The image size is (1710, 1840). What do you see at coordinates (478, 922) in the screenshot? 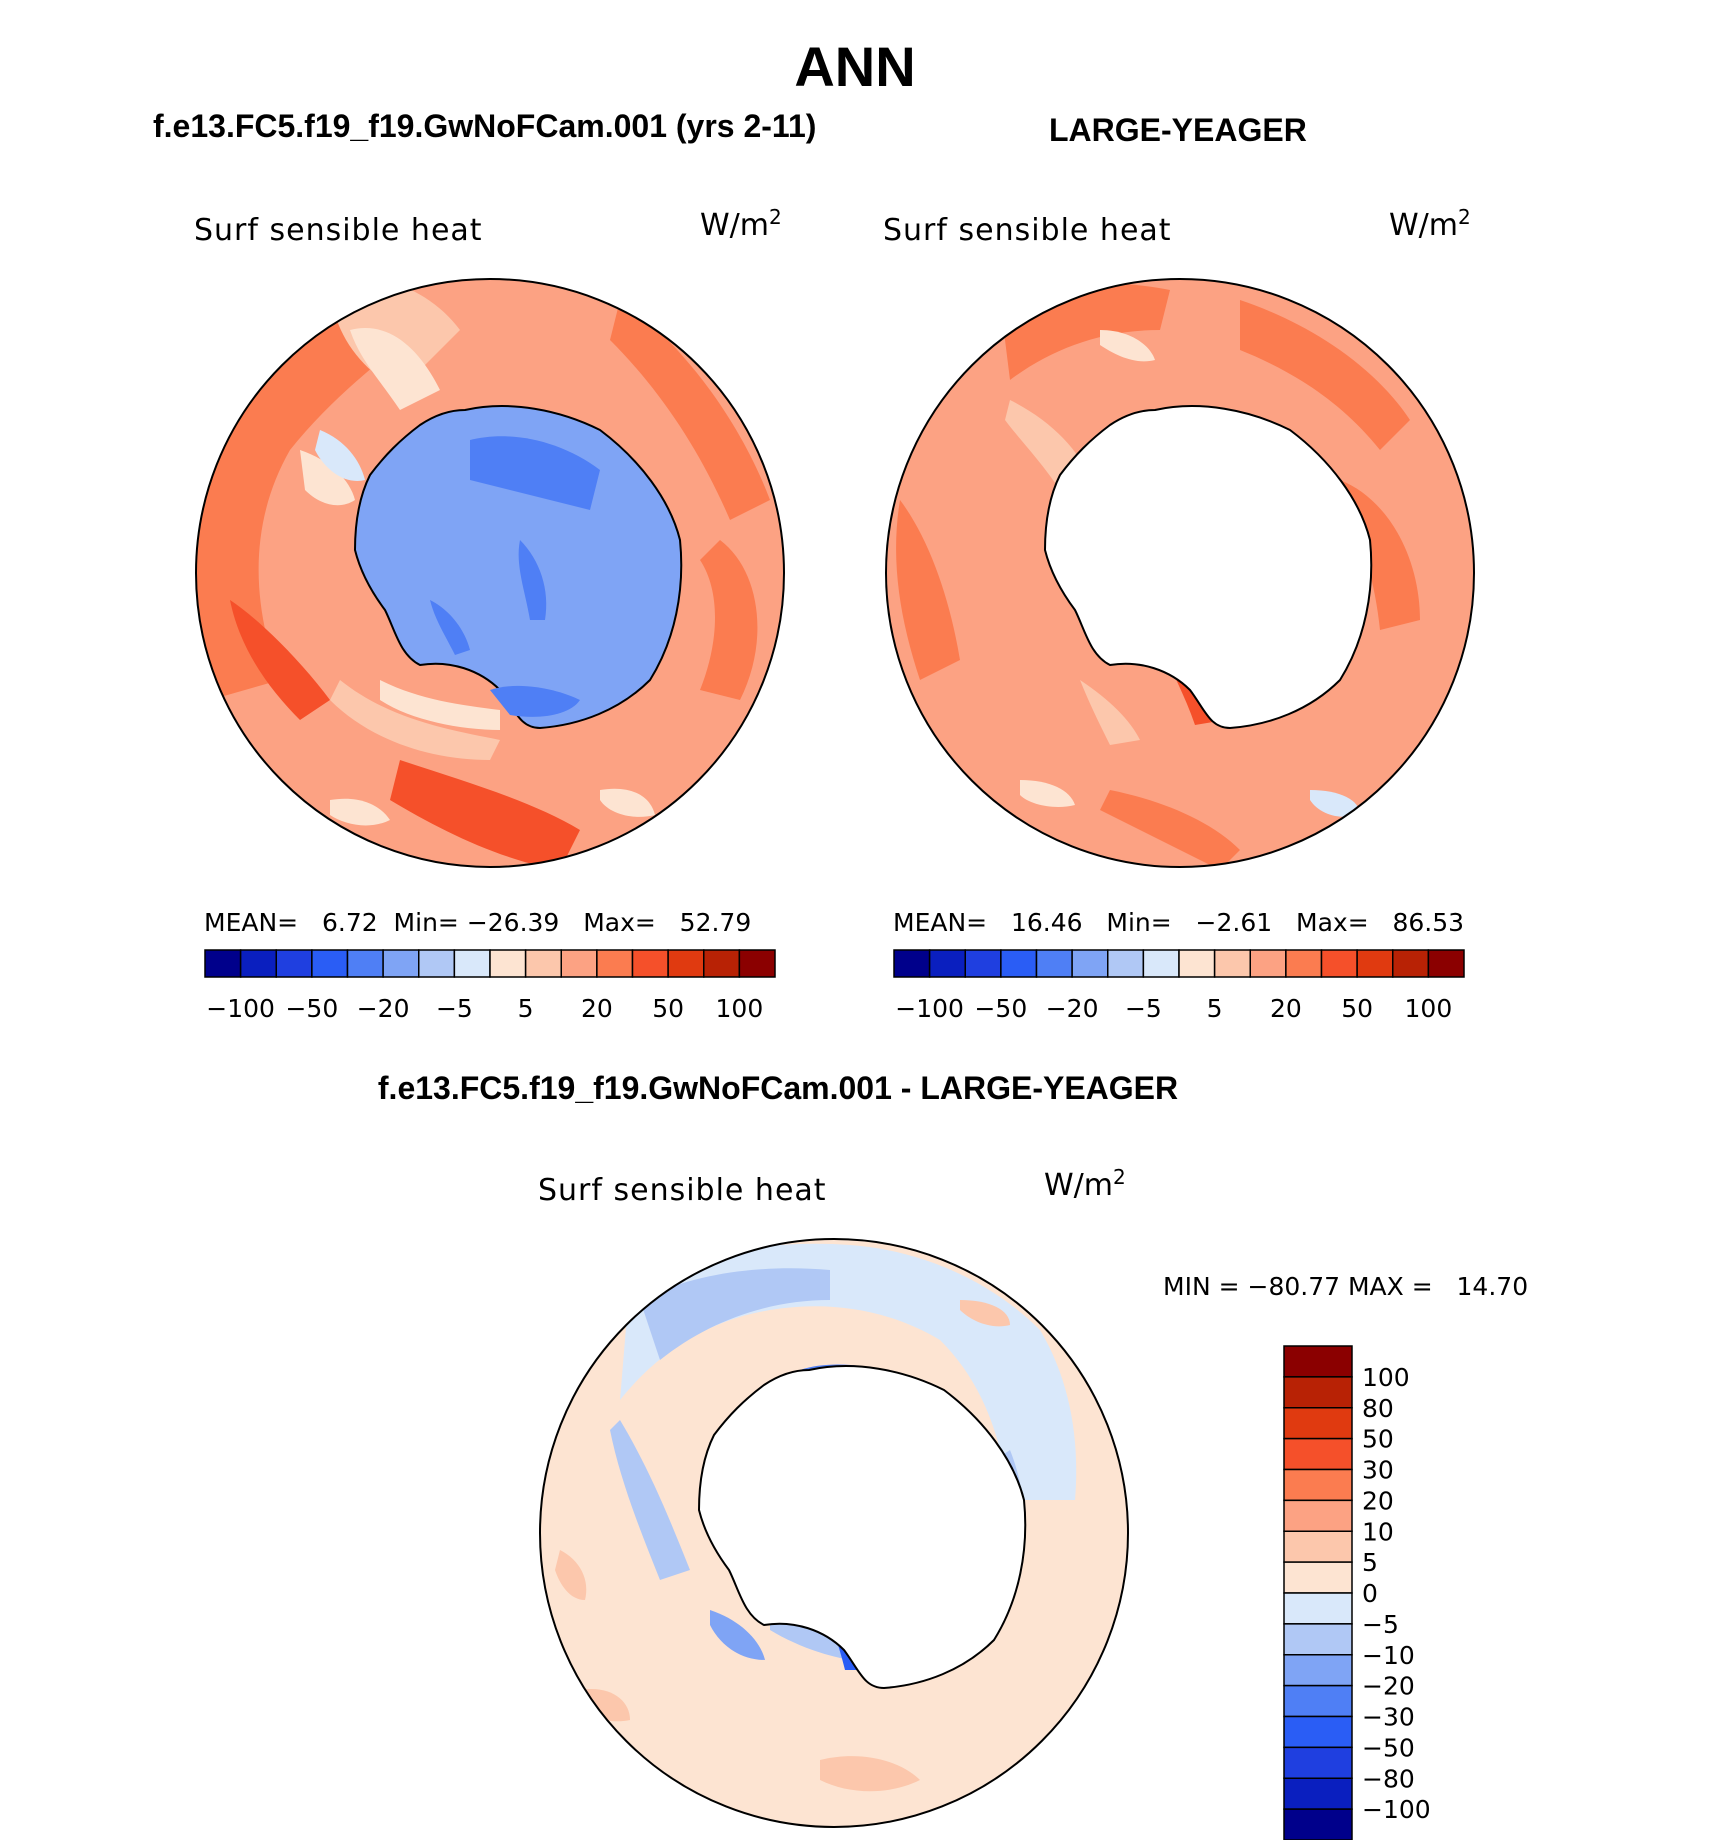
I see `panel-1-stats: MEAN= 6.72 Min= −26.39 Max= 52.79` at bounding box center [478, 922].